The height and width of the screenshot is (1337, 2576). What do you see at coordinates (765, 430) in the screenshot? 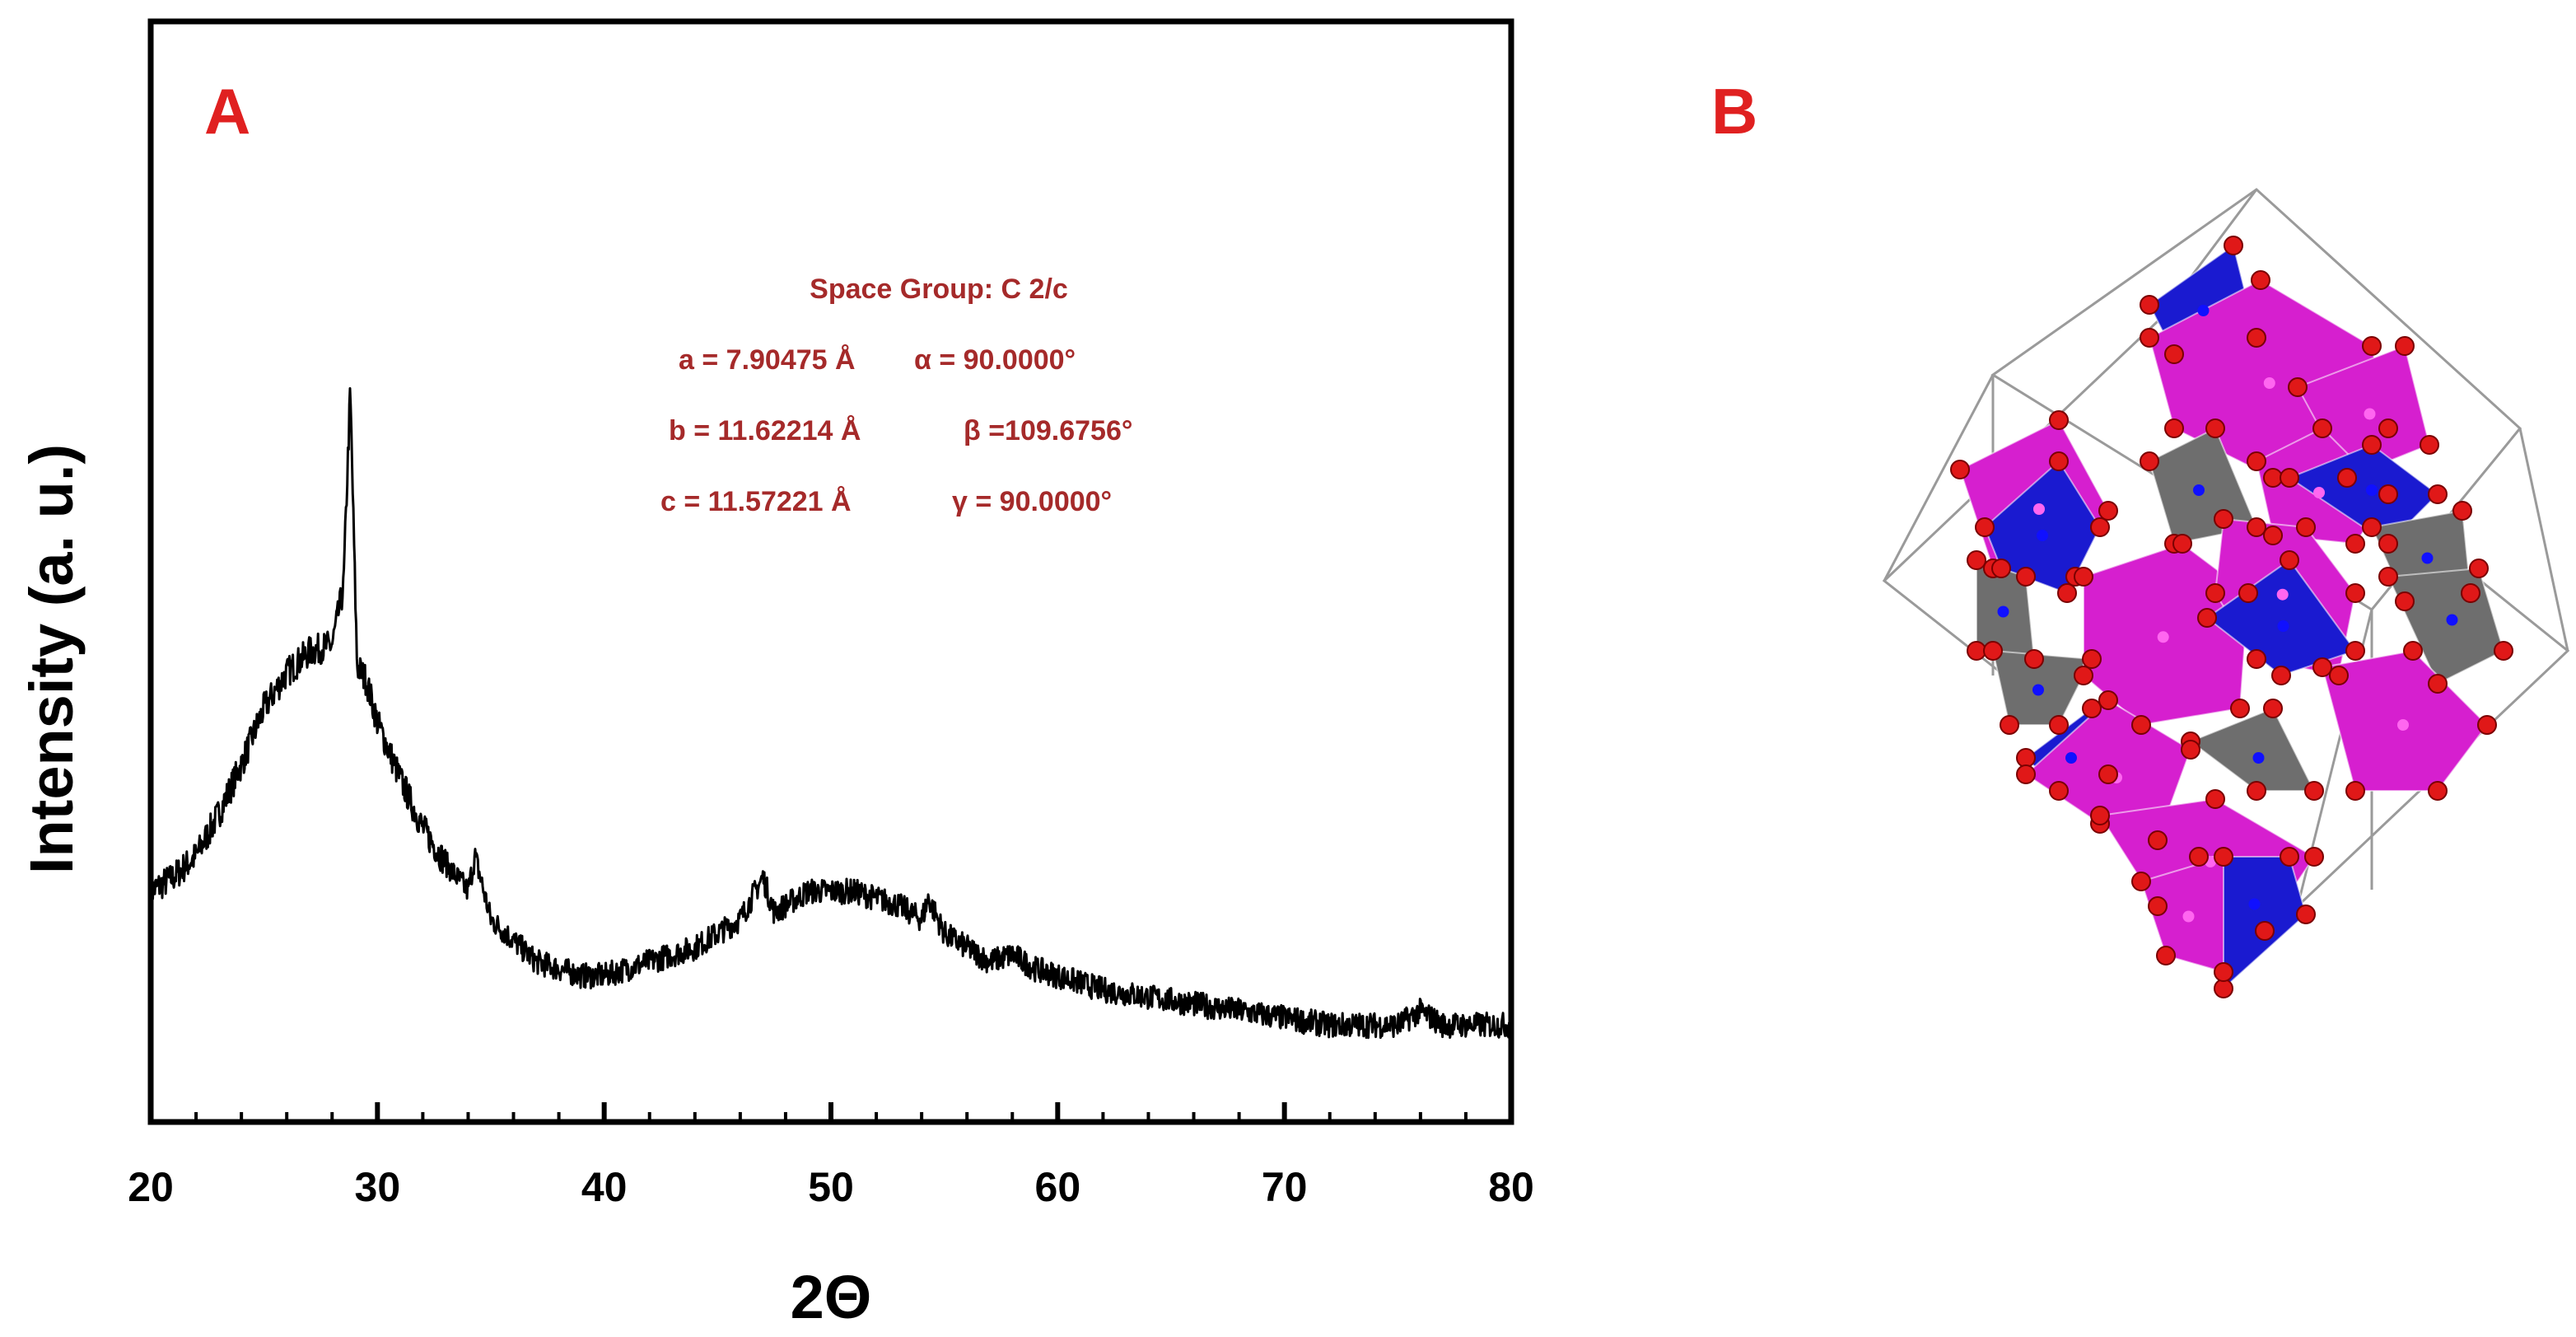
I see `annotation-b-length: b = 11.62214 Å` at bounding box center [765, 430].